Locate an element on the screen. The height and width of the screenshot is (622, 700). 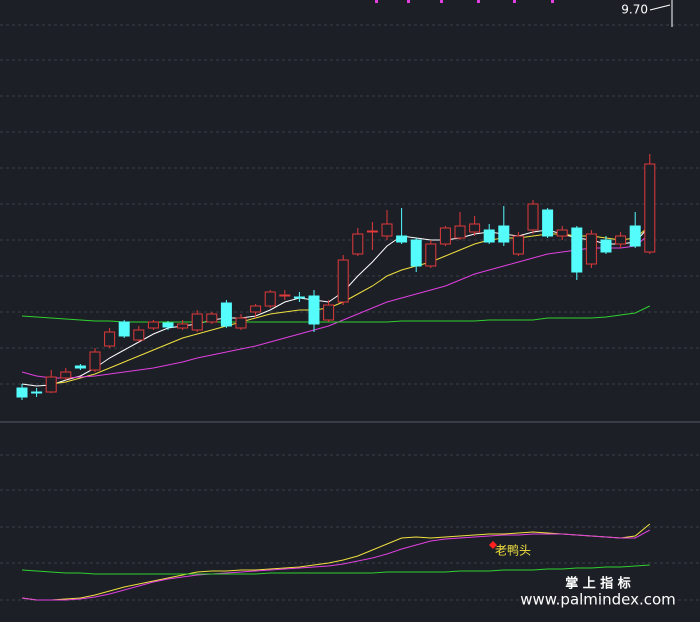
watermark: 掌 上 指 标 is located at coordinates (598, 584).